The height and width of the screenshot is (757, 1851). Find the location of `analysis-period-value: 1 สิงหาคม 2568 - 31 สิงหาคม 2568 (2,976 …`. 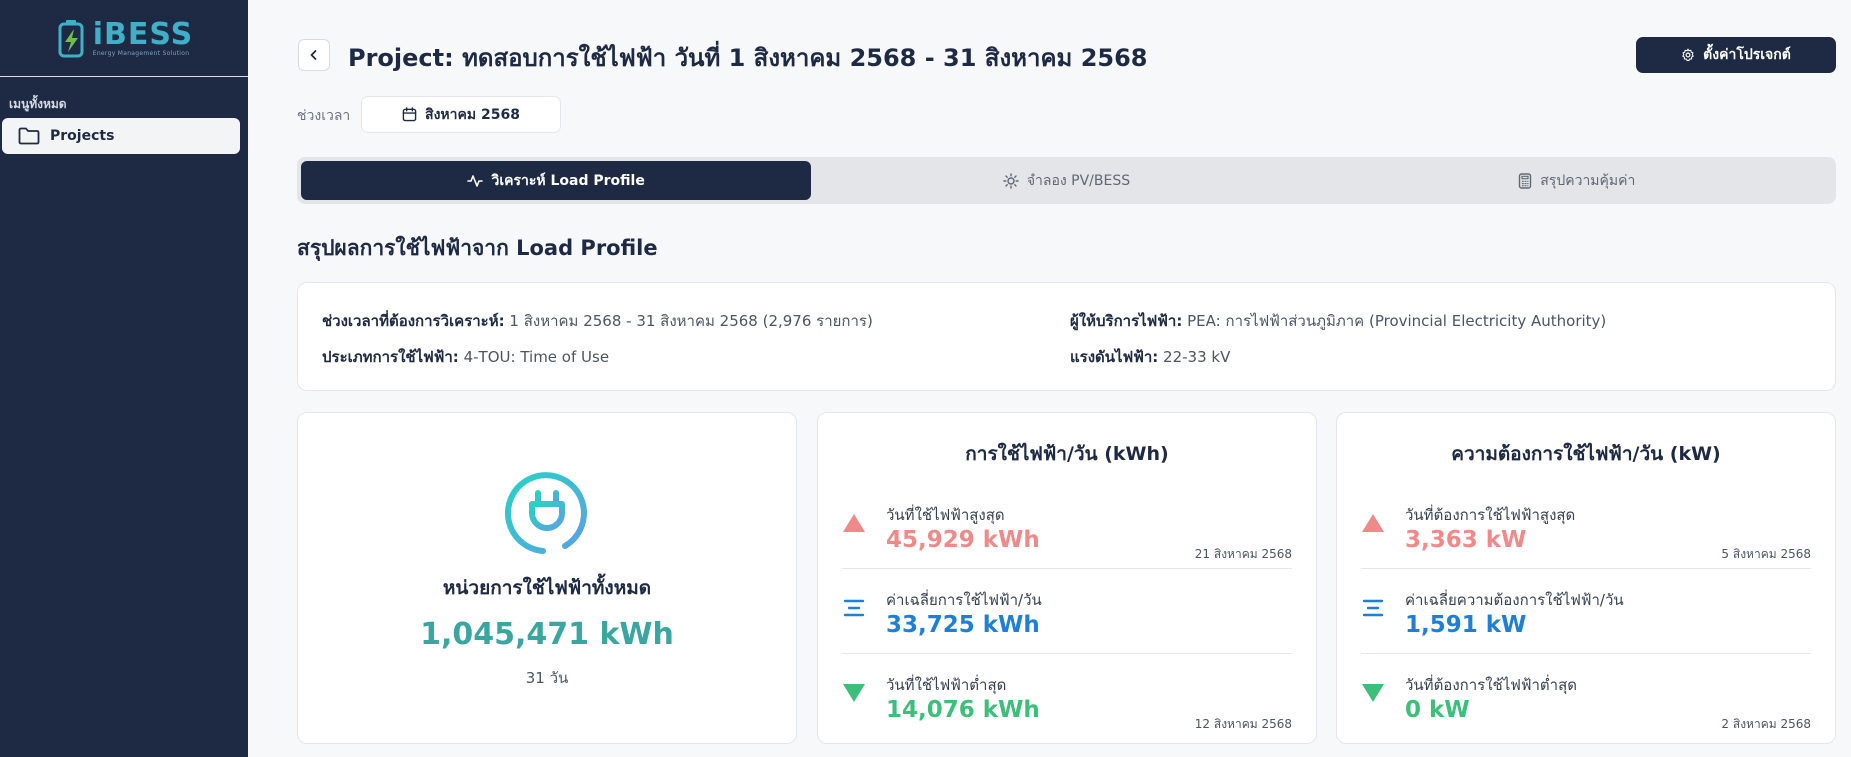

analysis-period-value: 1 สิงหาคม 2568 - 31 สิงหาคม 2568 (2,976 … is located at coordinates (691, 321).